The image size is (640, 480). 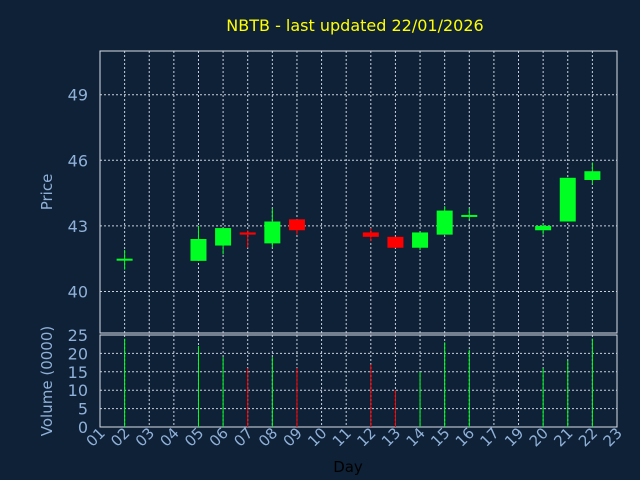 What do you see at coordinates (78, 291) in the screenshot?
I see `price-tick-label: 40` at bounding box center [78, 291].